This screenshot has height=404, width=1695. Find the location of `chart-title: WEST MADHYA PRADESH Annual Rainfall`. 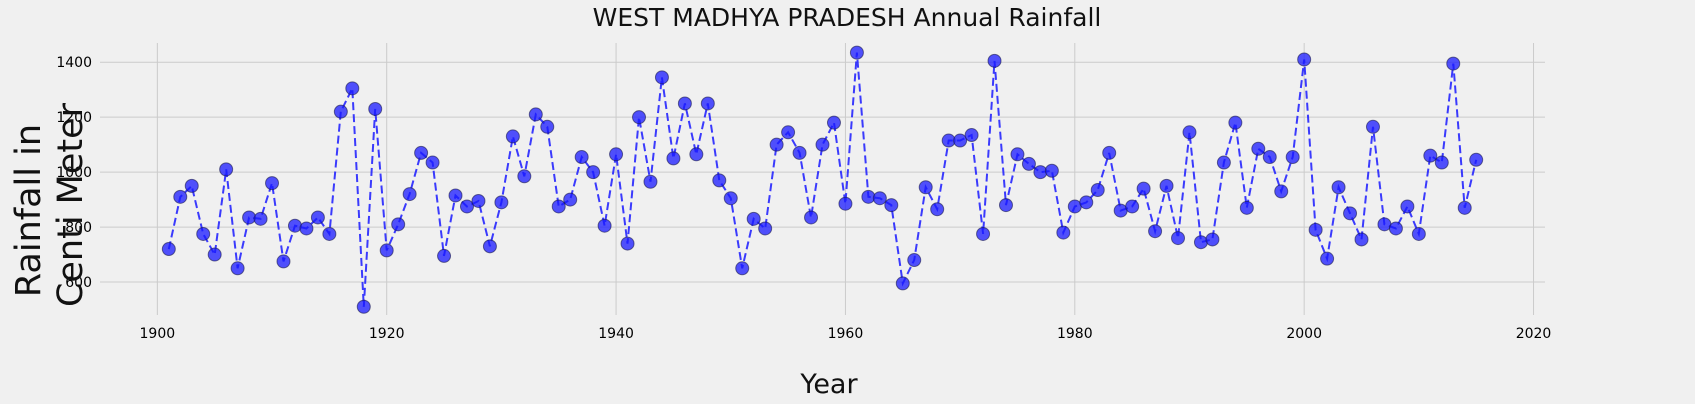

chart-title: WEST MADHYA PRADESH Annual Rainfall is located at coordinates (847, 17).